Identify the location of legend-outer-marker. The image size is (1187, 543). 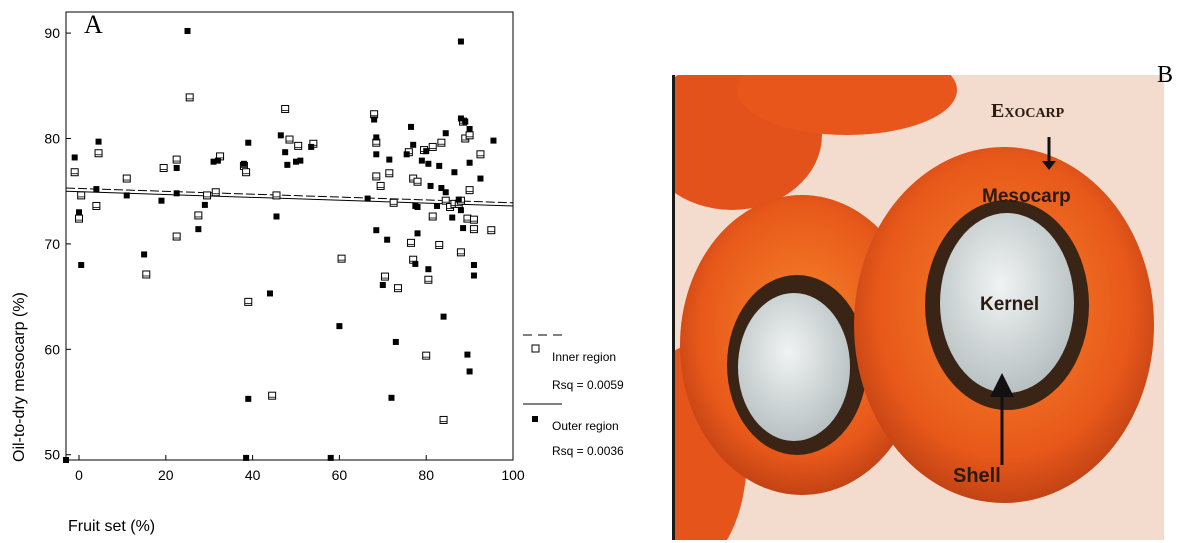
(535, 419).